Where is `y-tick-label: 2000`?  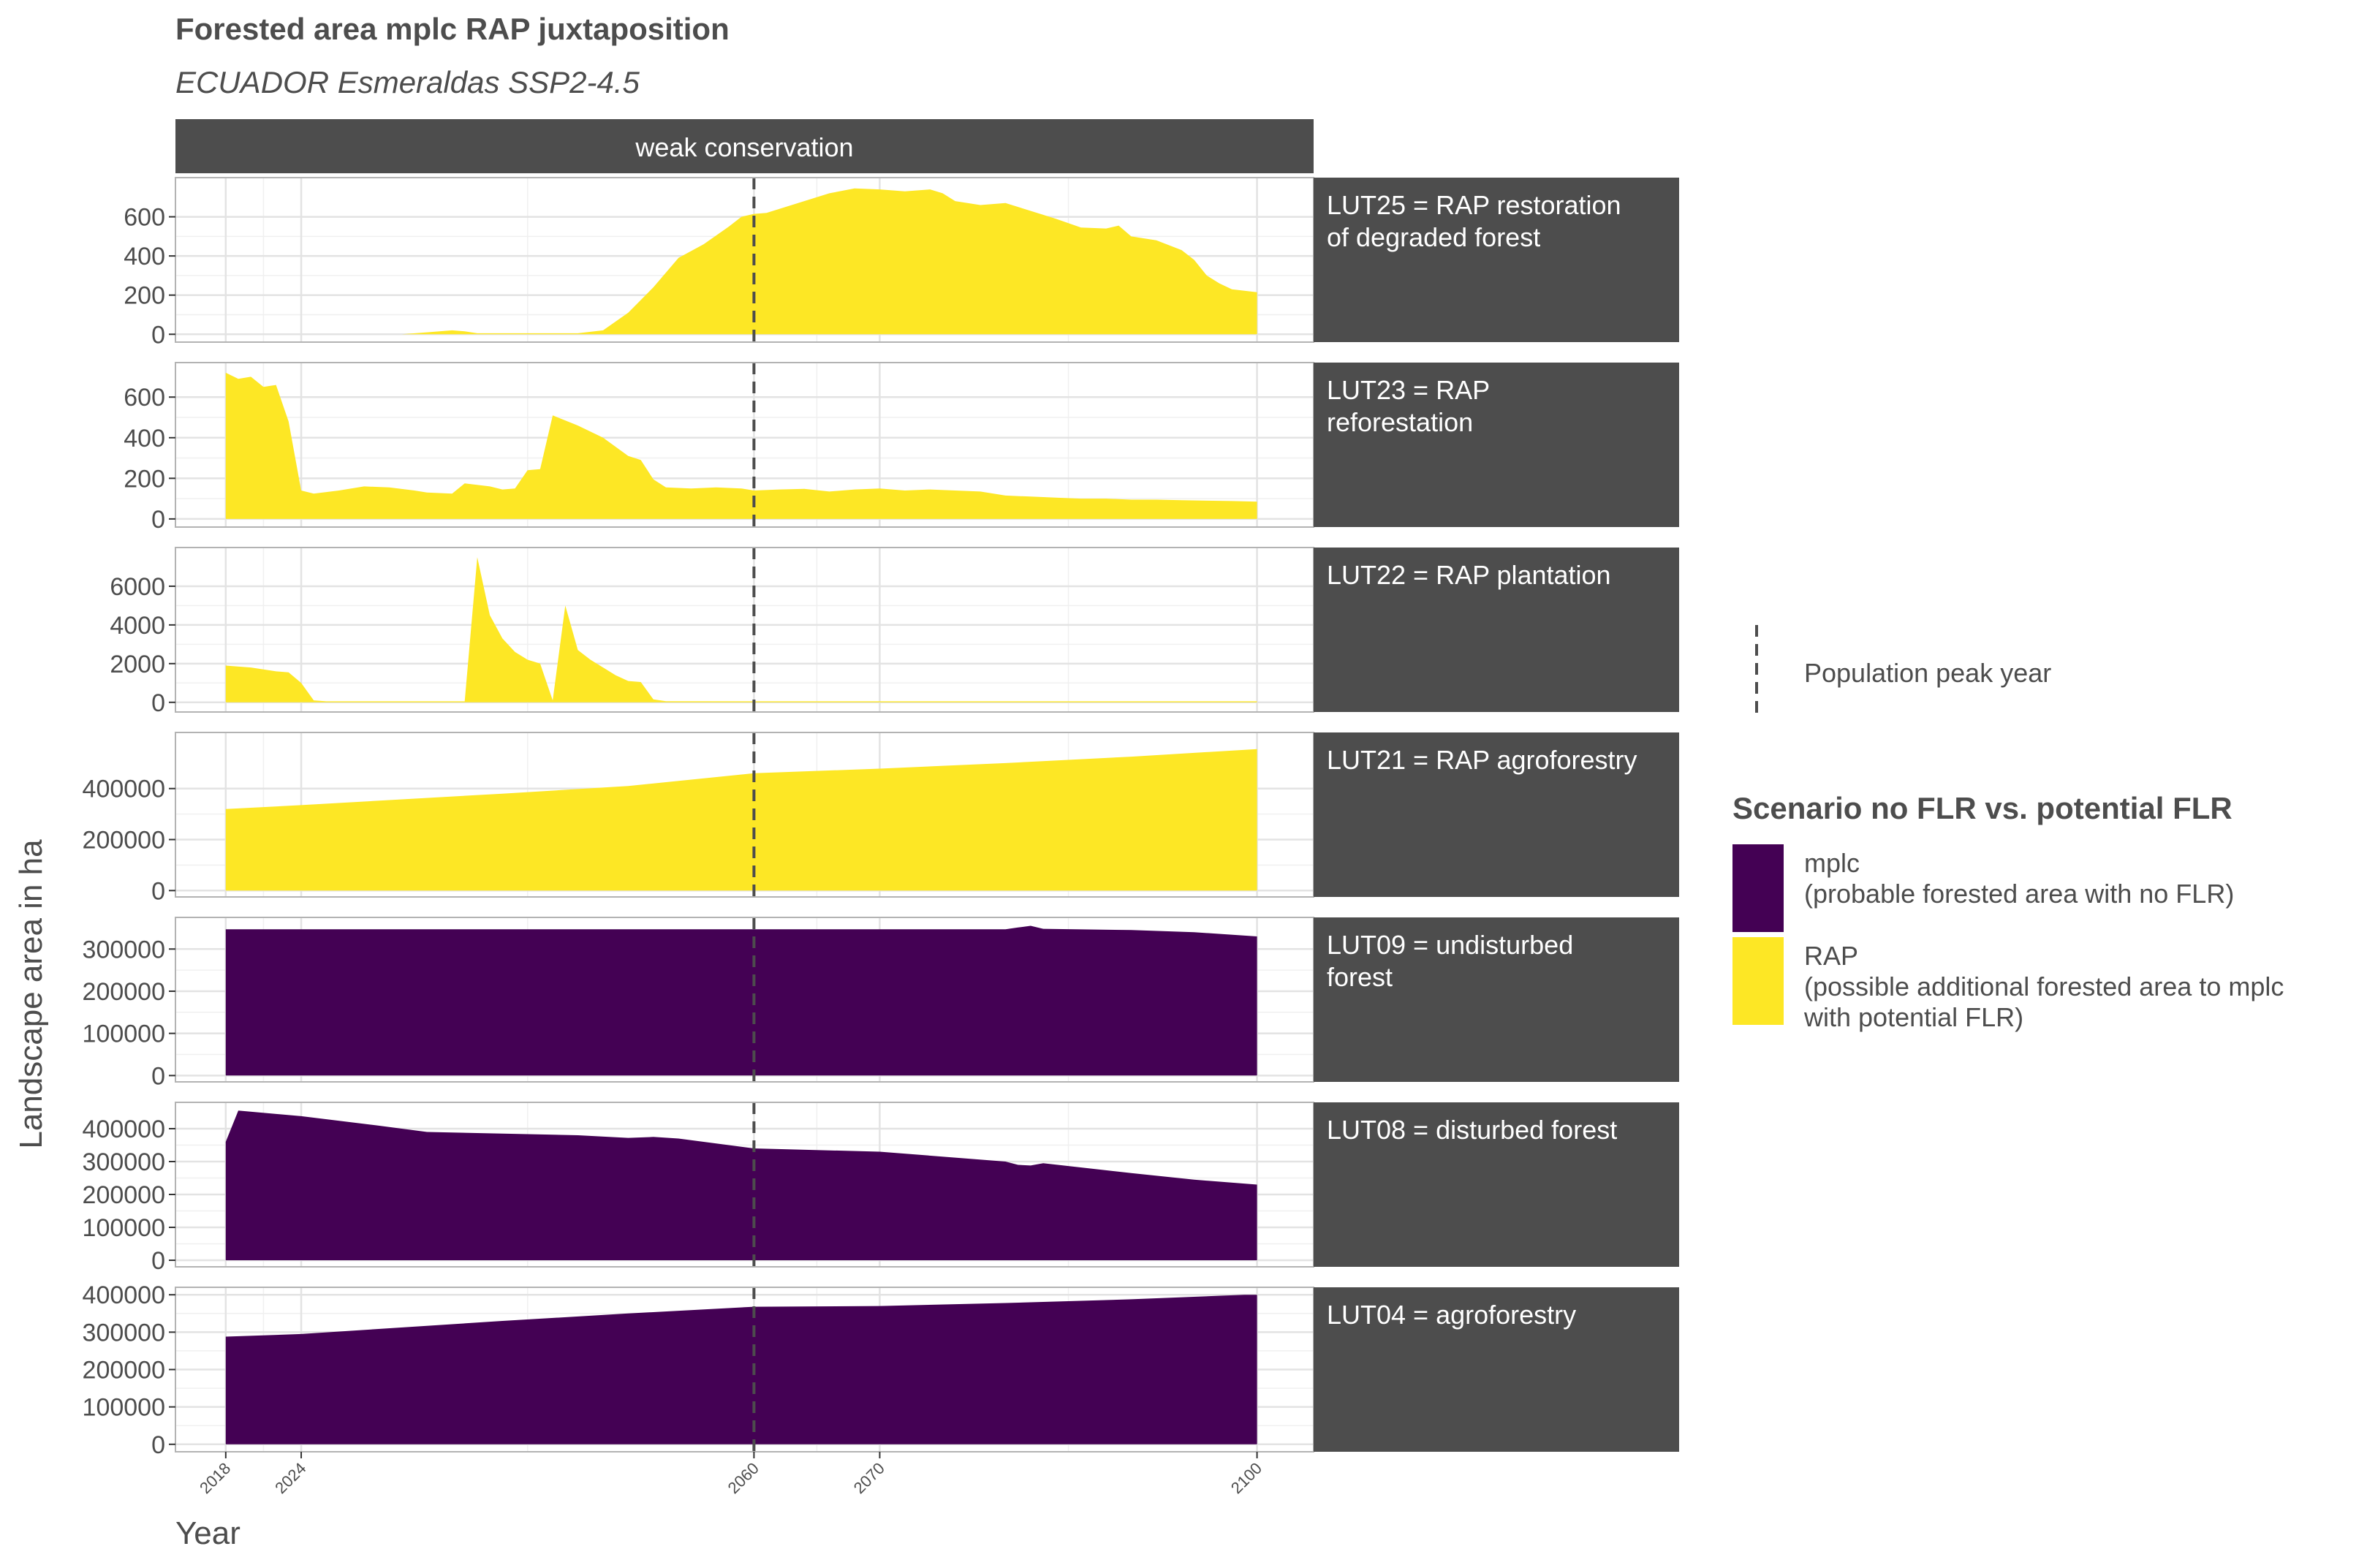
y-tick-label: 2000 is located at coordinates (138, 664).